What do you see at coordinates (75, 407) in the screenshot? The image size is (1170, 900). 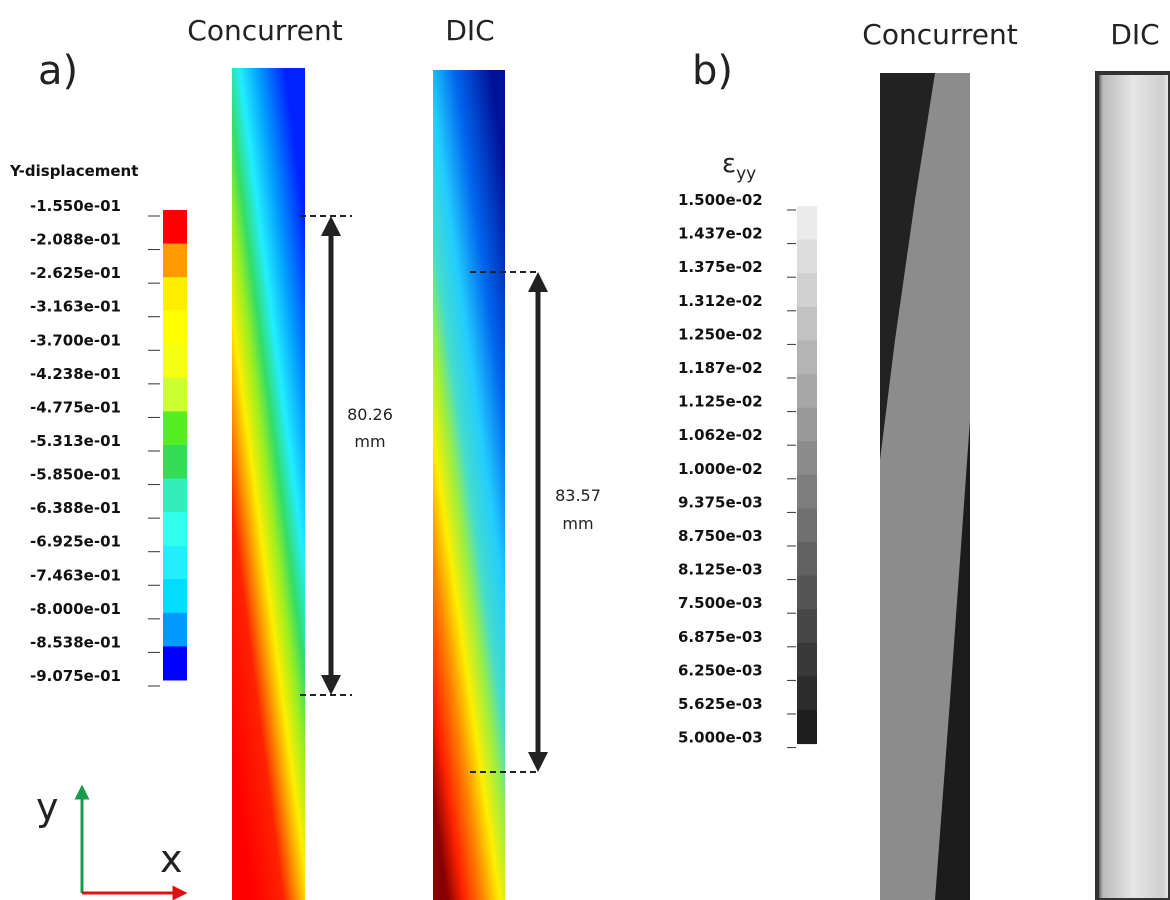 I see `legend-label: -4.775e-01` at bounding box center [75, 407].